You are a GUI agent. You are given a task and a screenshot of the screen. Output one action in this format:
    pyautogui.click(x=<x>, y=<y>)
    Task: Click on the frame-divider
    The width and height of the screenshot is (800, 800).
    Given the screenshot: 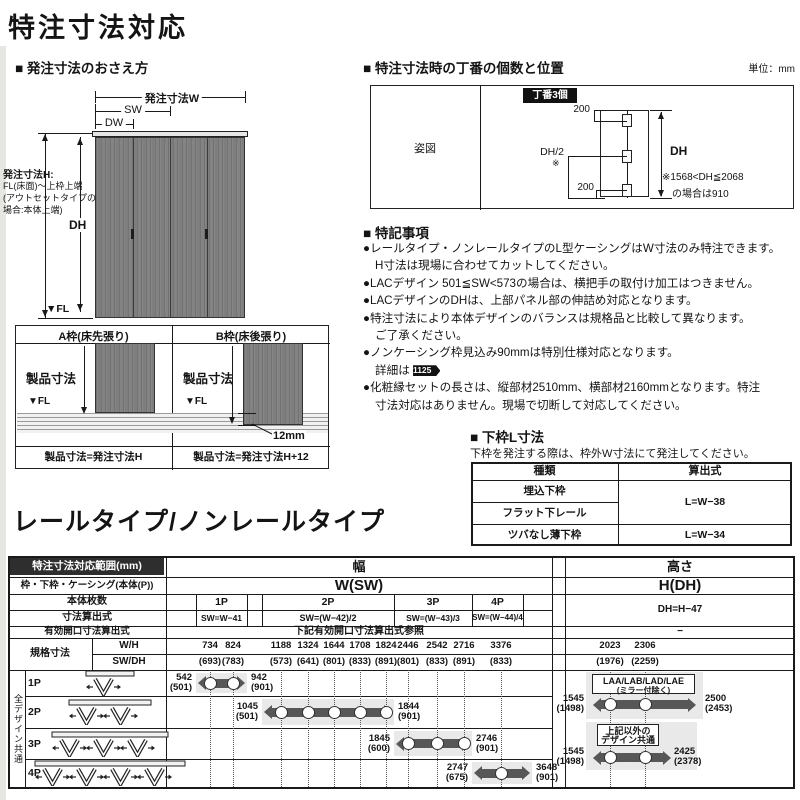 What is the action you would take?
    pyautogui.click(x=172, y=397)
    